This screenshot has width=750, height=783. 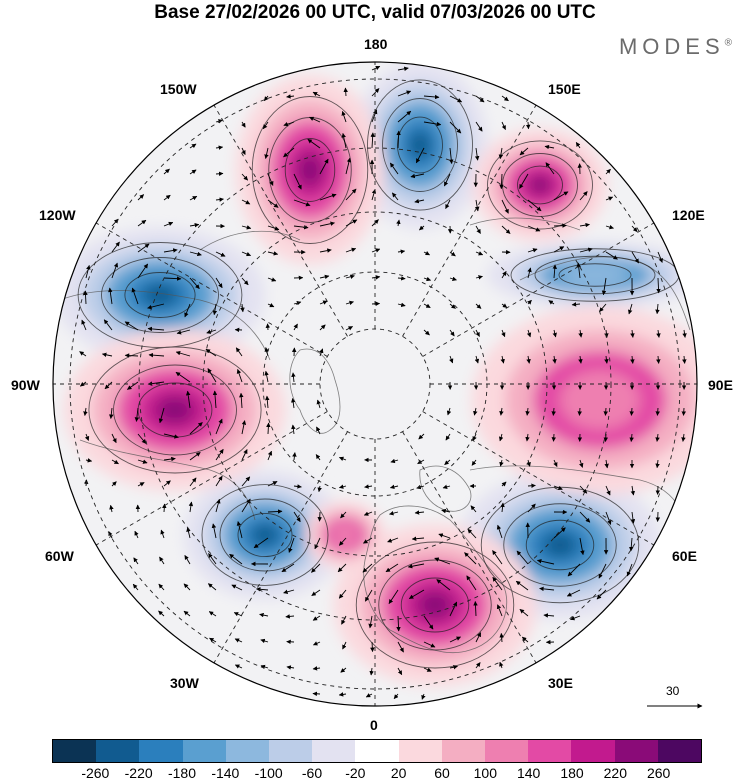 I want to click on modes-brand-logo: MODES®, so click(x=675, y=47).